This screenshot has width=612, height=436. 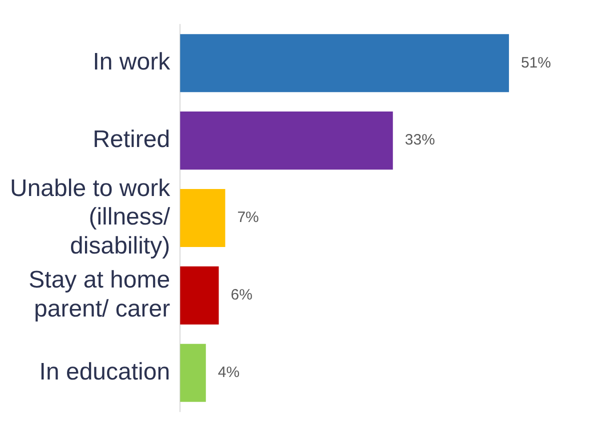 What do you see at coordinates (241, 295) in the screenshot?
I see `data-label: 6%` at bounding box center [241, 295].